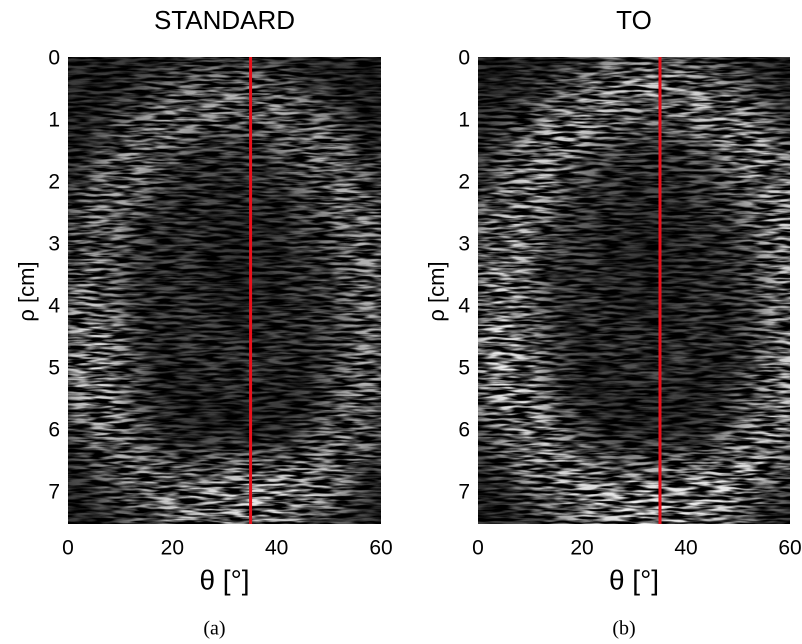  What do you see at coordinates (224, 20) in the screenshot?
I see `panel-title: STANDARD` at bounding box center [224, 20].